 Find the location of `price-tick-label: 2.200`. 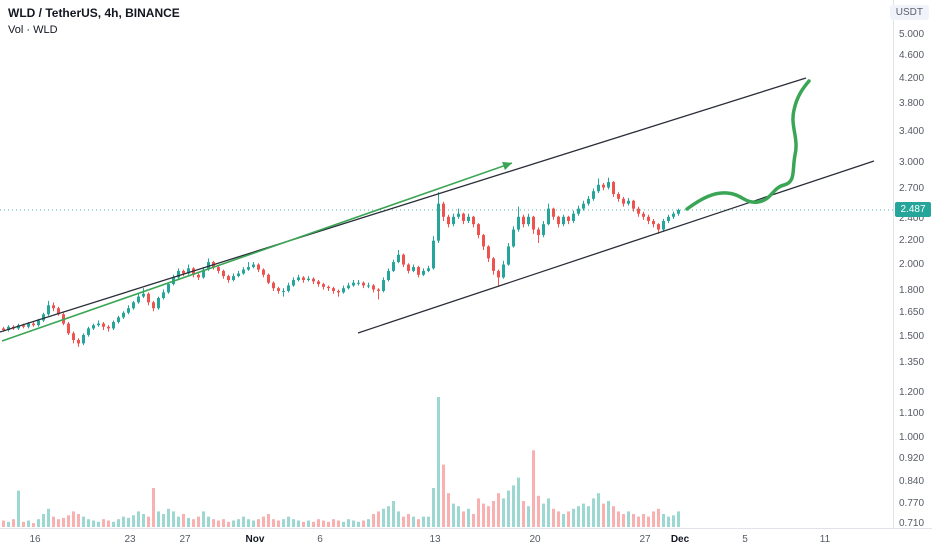

price-tick-label: 2.200 is located at coordinates (912, 240).